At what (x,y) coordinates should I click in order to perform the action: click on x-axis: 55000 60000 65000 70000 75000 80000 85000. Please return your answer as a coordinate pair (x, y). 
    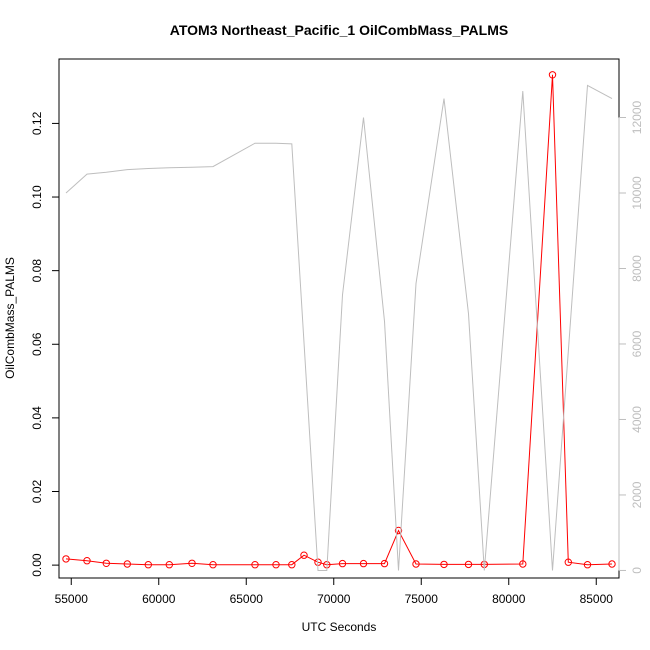
    Looking at the image, I should click on (334, 591).